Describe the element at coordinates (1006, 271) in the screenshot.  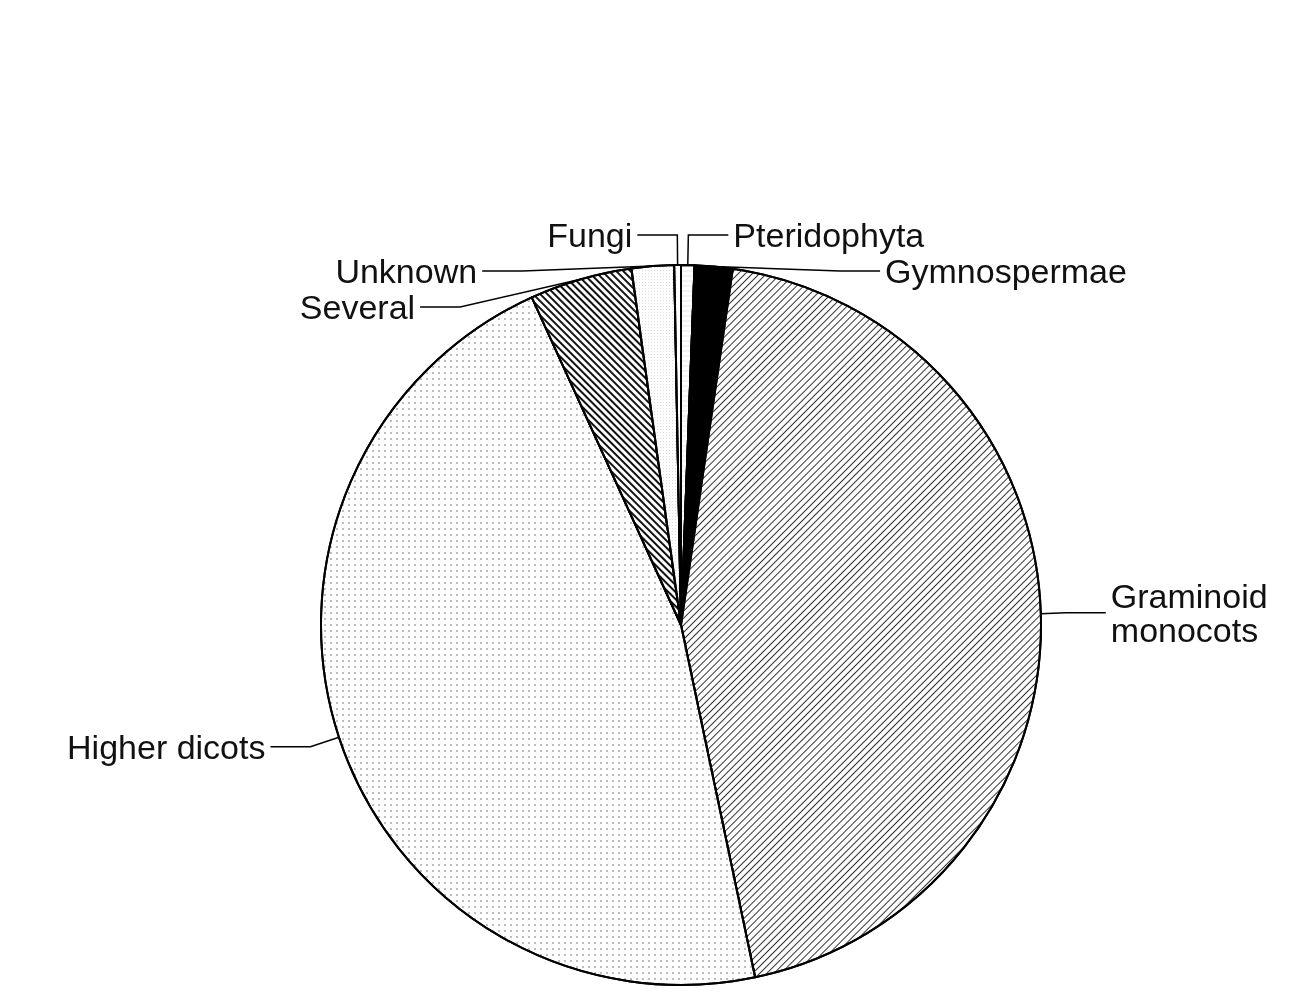
I see `slice-label: Gymnospermae` at that location.